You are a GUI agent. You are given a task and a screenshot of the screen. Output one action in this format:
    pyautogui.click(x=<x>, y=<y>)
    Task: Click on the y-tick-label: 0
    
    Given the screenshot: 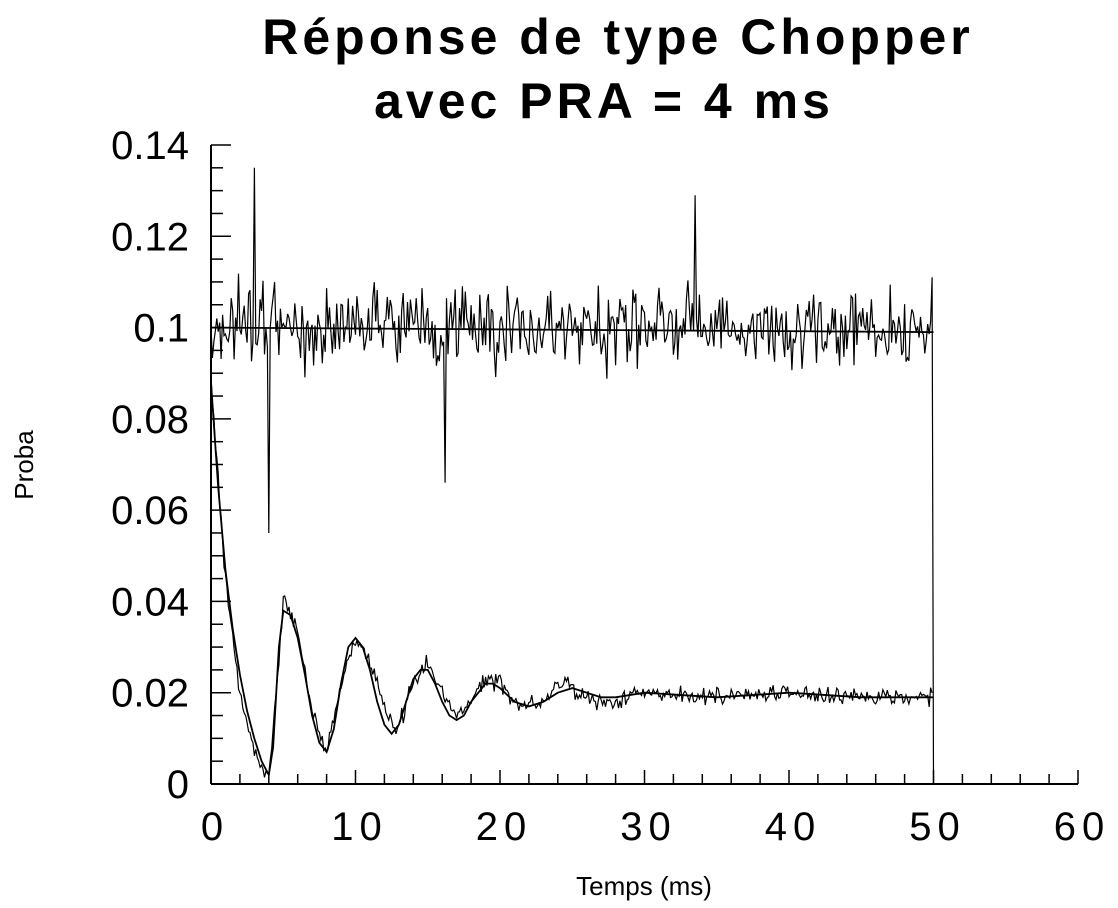 What is the action you would take?
    pyautogui.click(x=178, y=785)
    